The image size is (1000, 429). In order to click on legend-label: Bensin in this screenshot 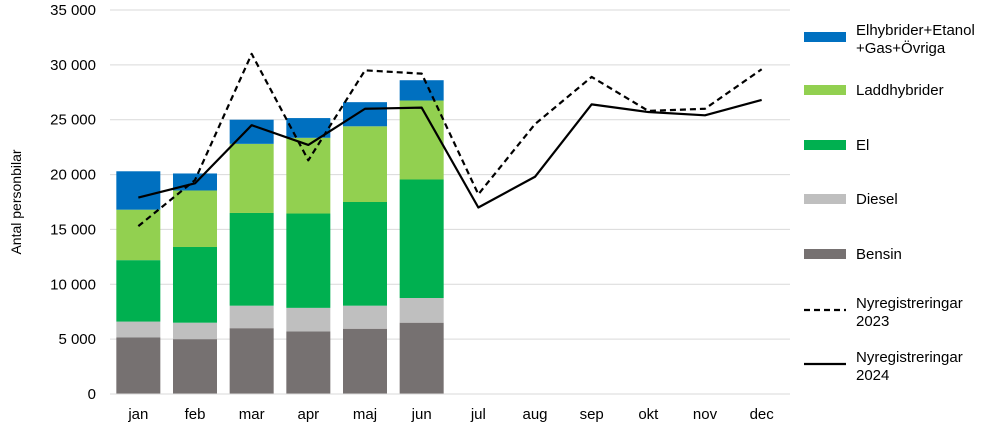, I will do `click(879, 254)`.